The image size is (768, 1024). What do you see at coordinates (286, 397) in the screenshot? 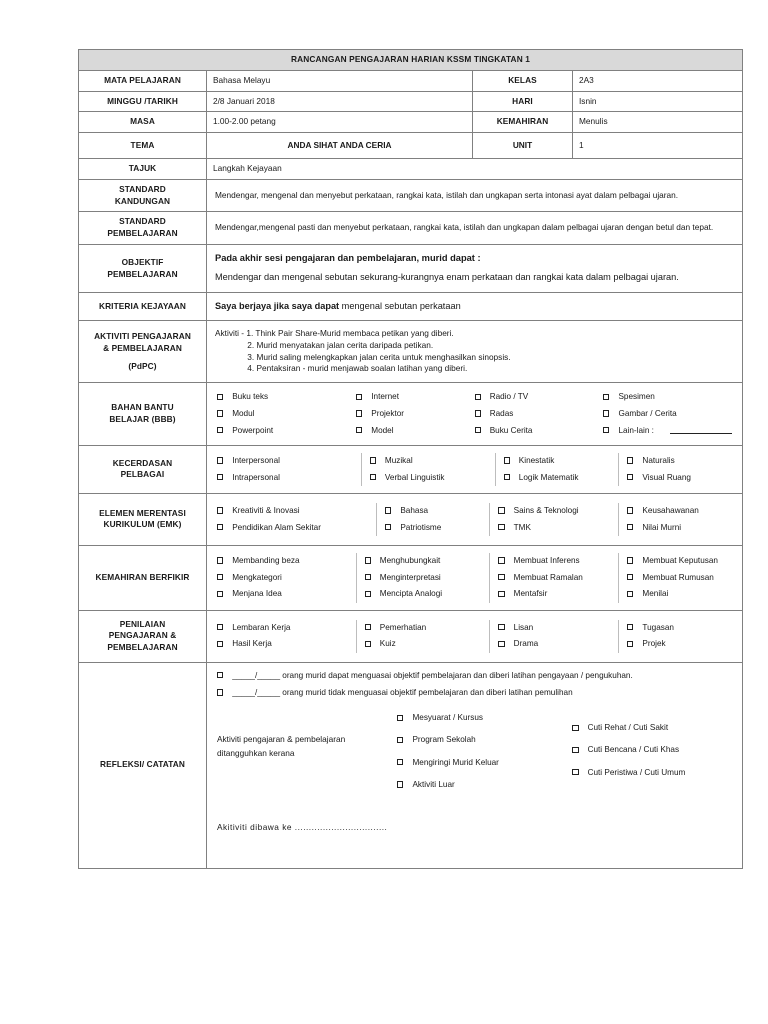
I see `bbb-option: Buku teks` at bounding box center [286, 397].